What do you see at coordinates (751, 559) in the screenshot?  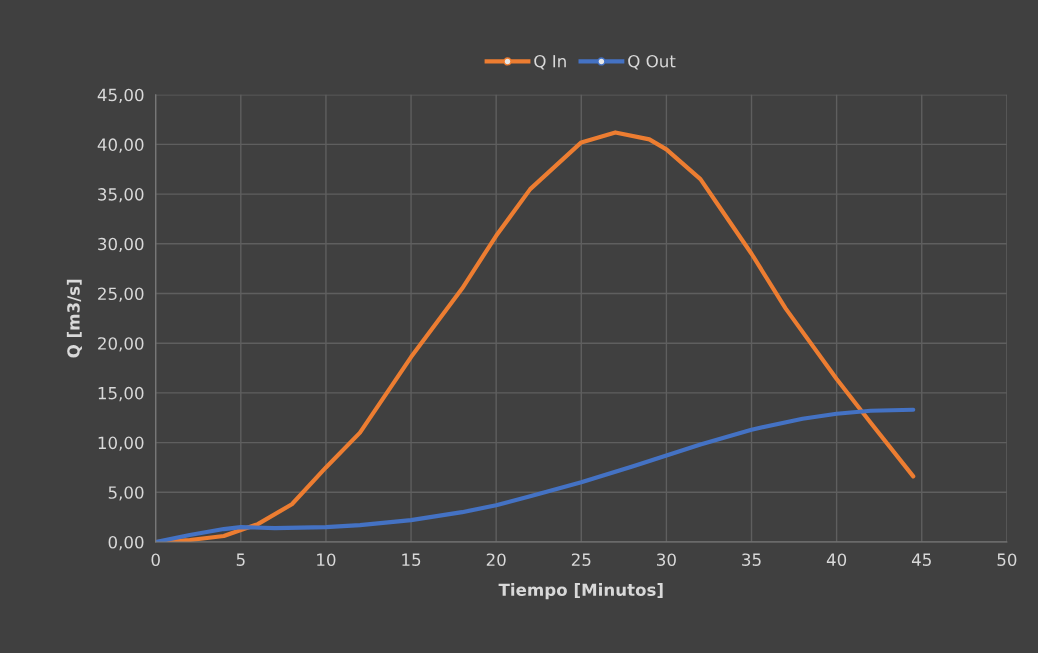 I see `x-tick-label: 35` at bounding box center [751, 559].